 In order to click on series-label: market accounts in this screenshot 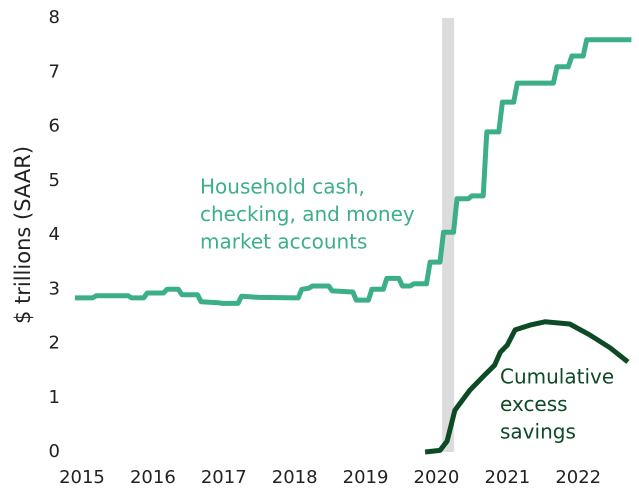, I will do `click(283, 242)`.